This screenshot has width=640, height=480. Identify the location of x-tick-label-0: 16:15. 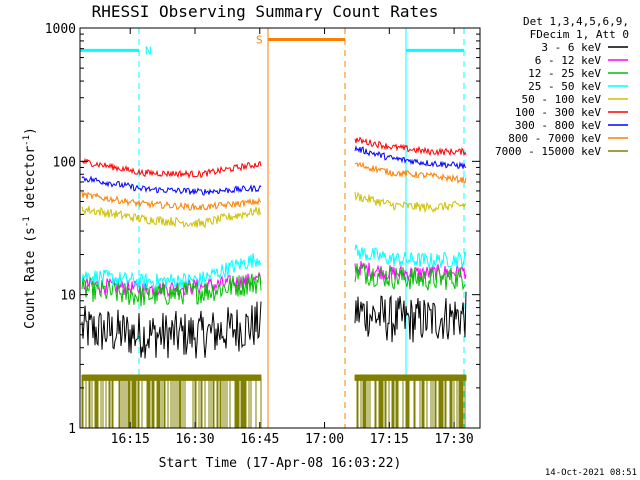
(130, 439).